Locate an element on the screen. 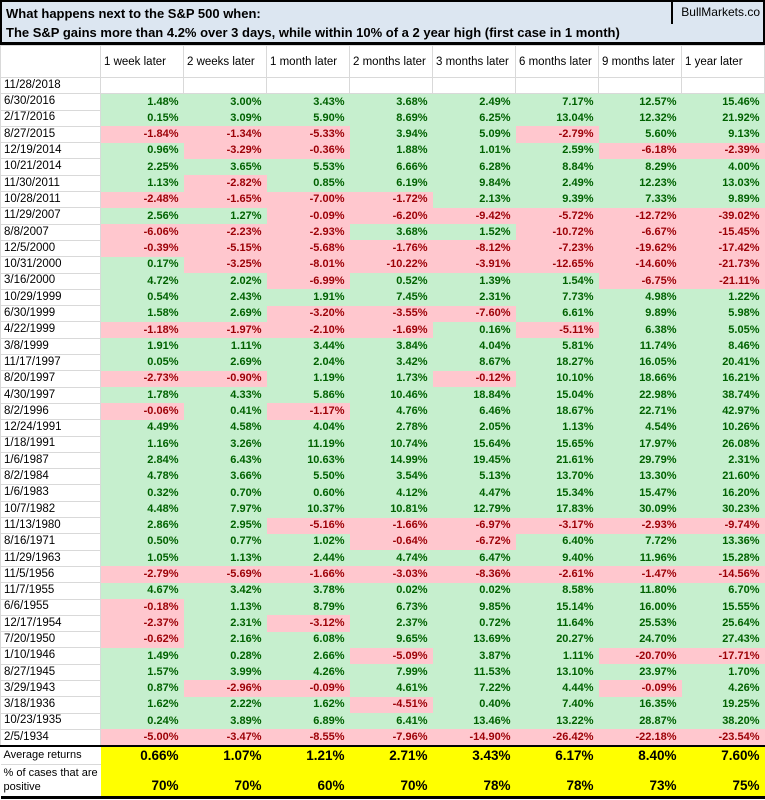 This screenshot has height=800, width=765. return-cell: 6.73% is located at coordinates (391, 607).